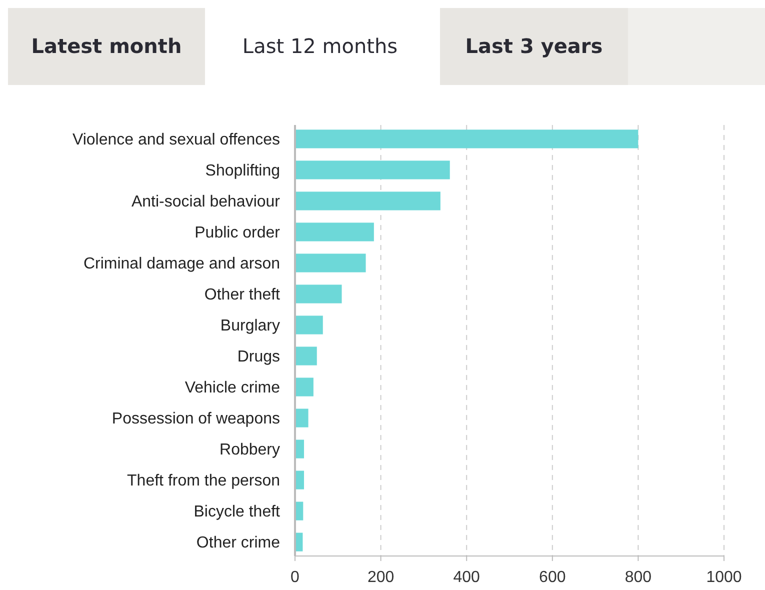 The height and width of the screenshot is (590, 765). I want to click on x-tick-label: 200, so click(380, 577).